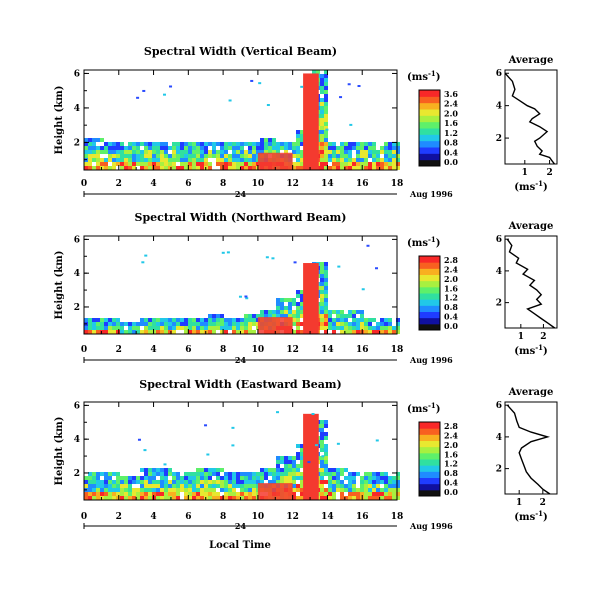 The width and height of the screenshot is (610, 598). I want to click on y-tick-label: 6, so click(77, 406).